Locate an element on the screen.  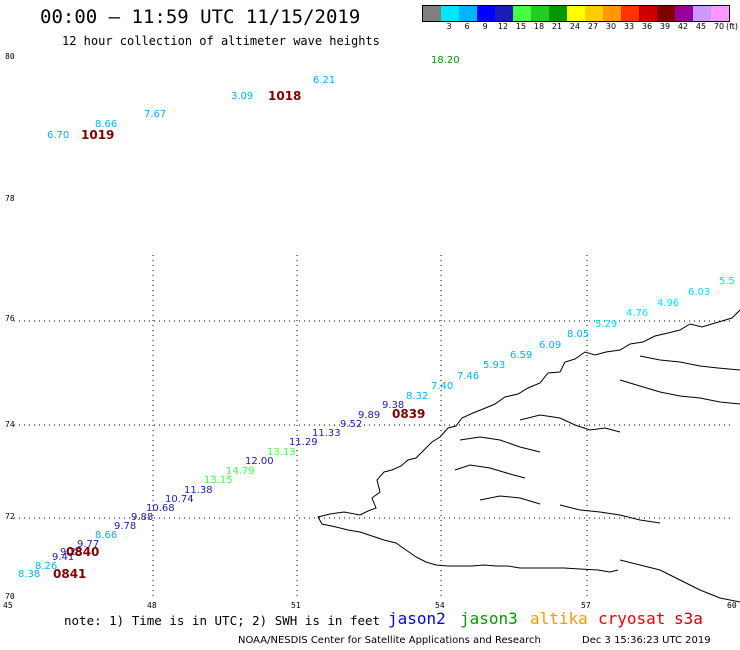
obs-label: 6.03 is located at coordinates (699, 292).